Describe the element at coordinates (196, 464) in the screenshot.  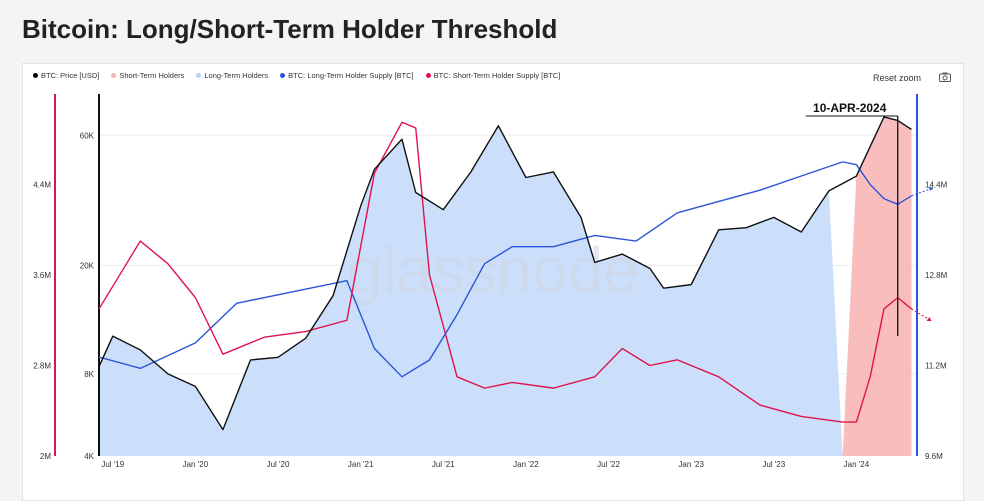
I see `x-tick-label: Jan '20` at that location.